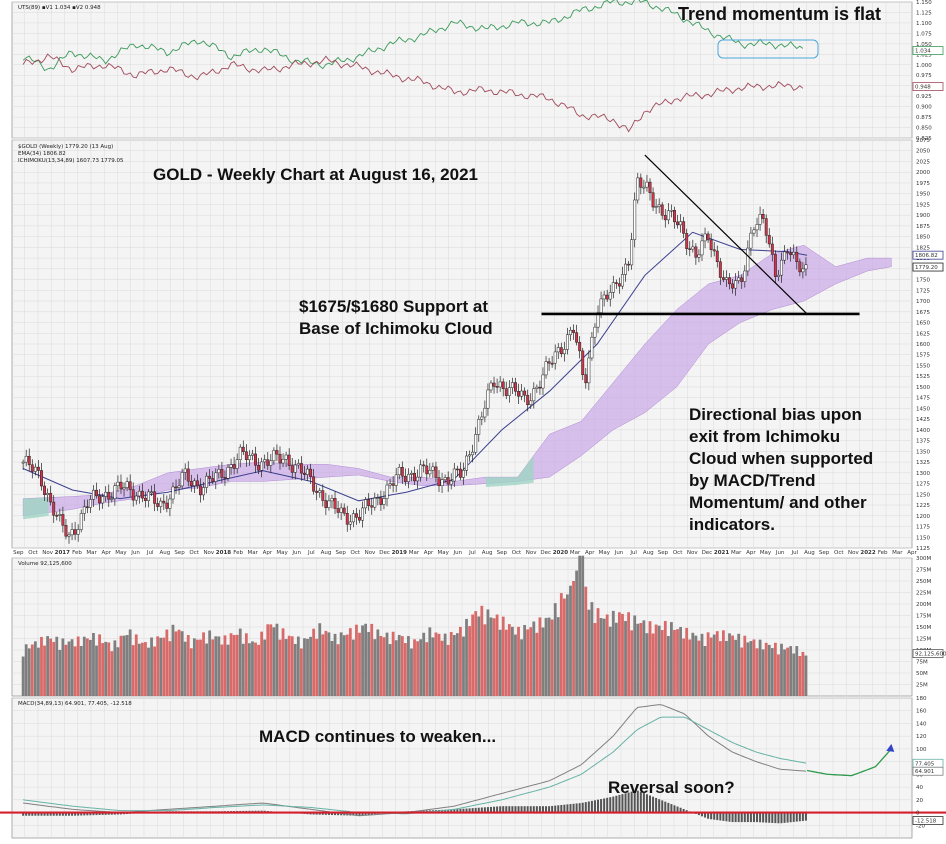 Image resolution: width=946 pixels, height=844 pixels. I want to click on x-tick-label: Oct, so click(33, 553).